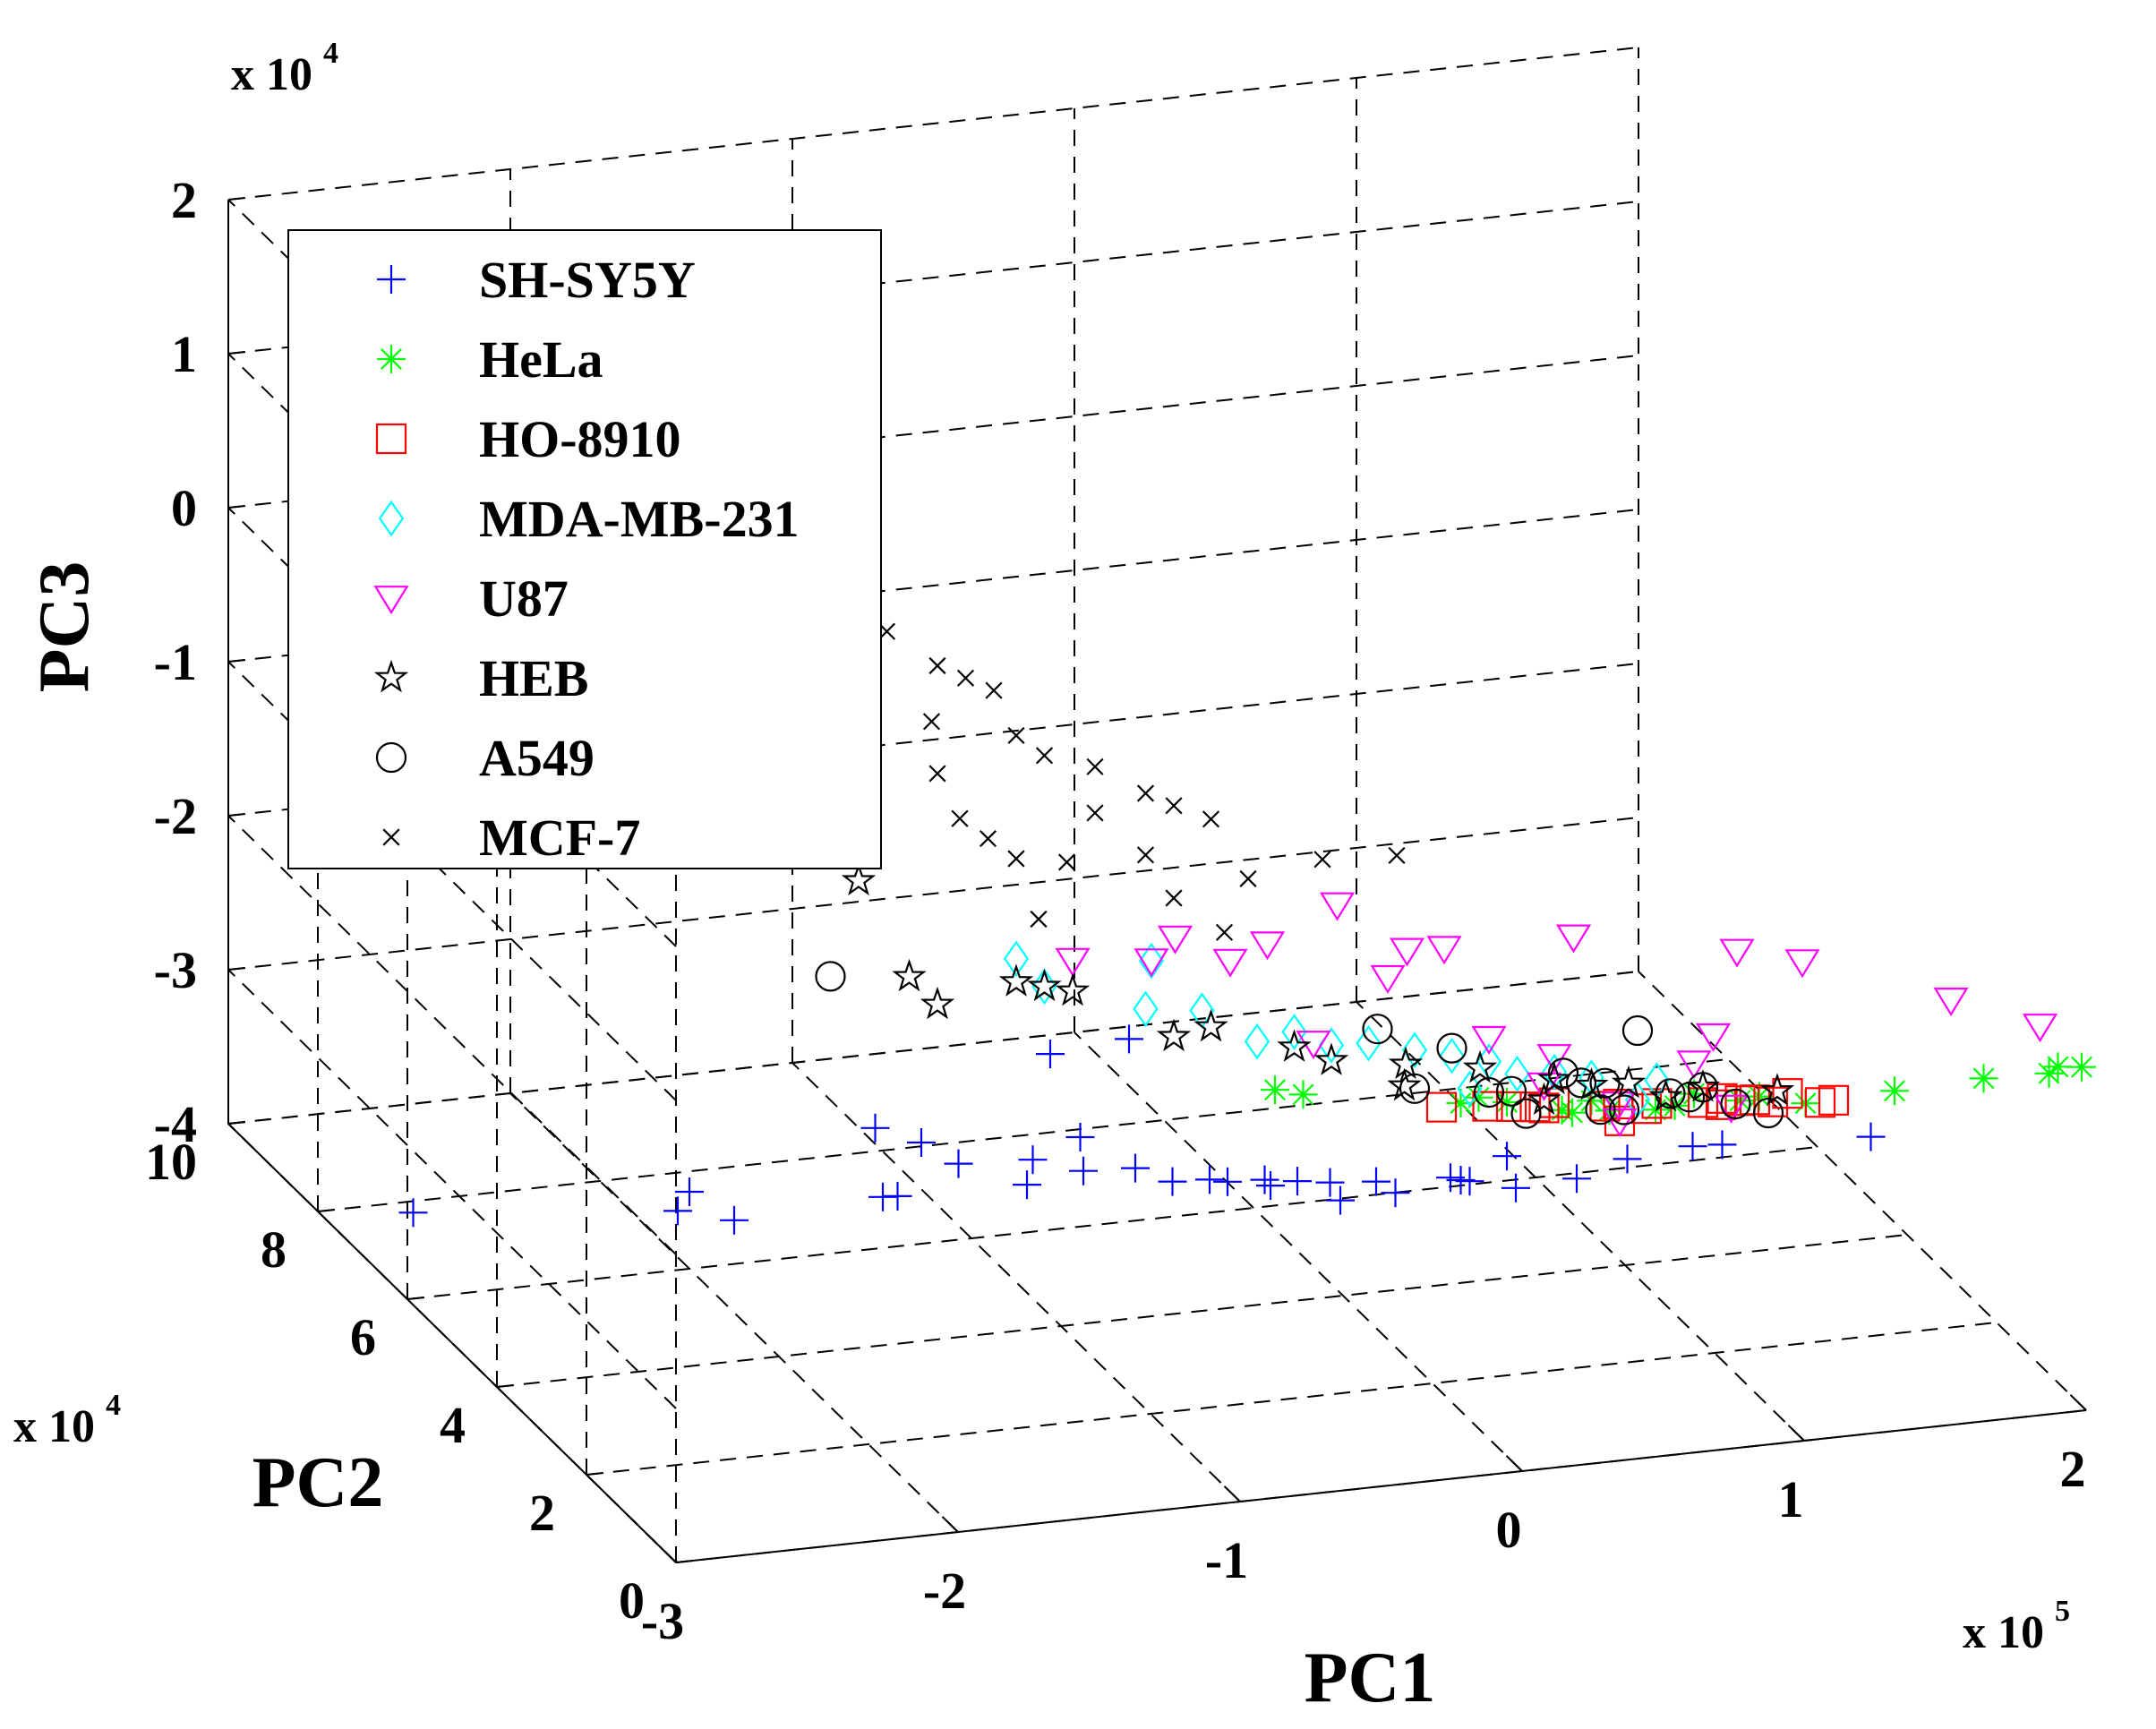 Image resolution: width=2156 pixels, height=1729 pixels. Describe the element at coordinates (933, 586) in the screenshot. I see `gridline-xz-wall-horizontal` at that location.